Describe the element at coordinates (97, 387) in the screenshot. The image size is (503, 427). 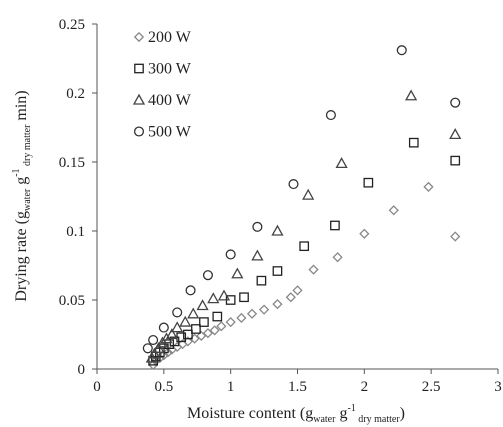
I see `x-tick-label: 0` at that location.